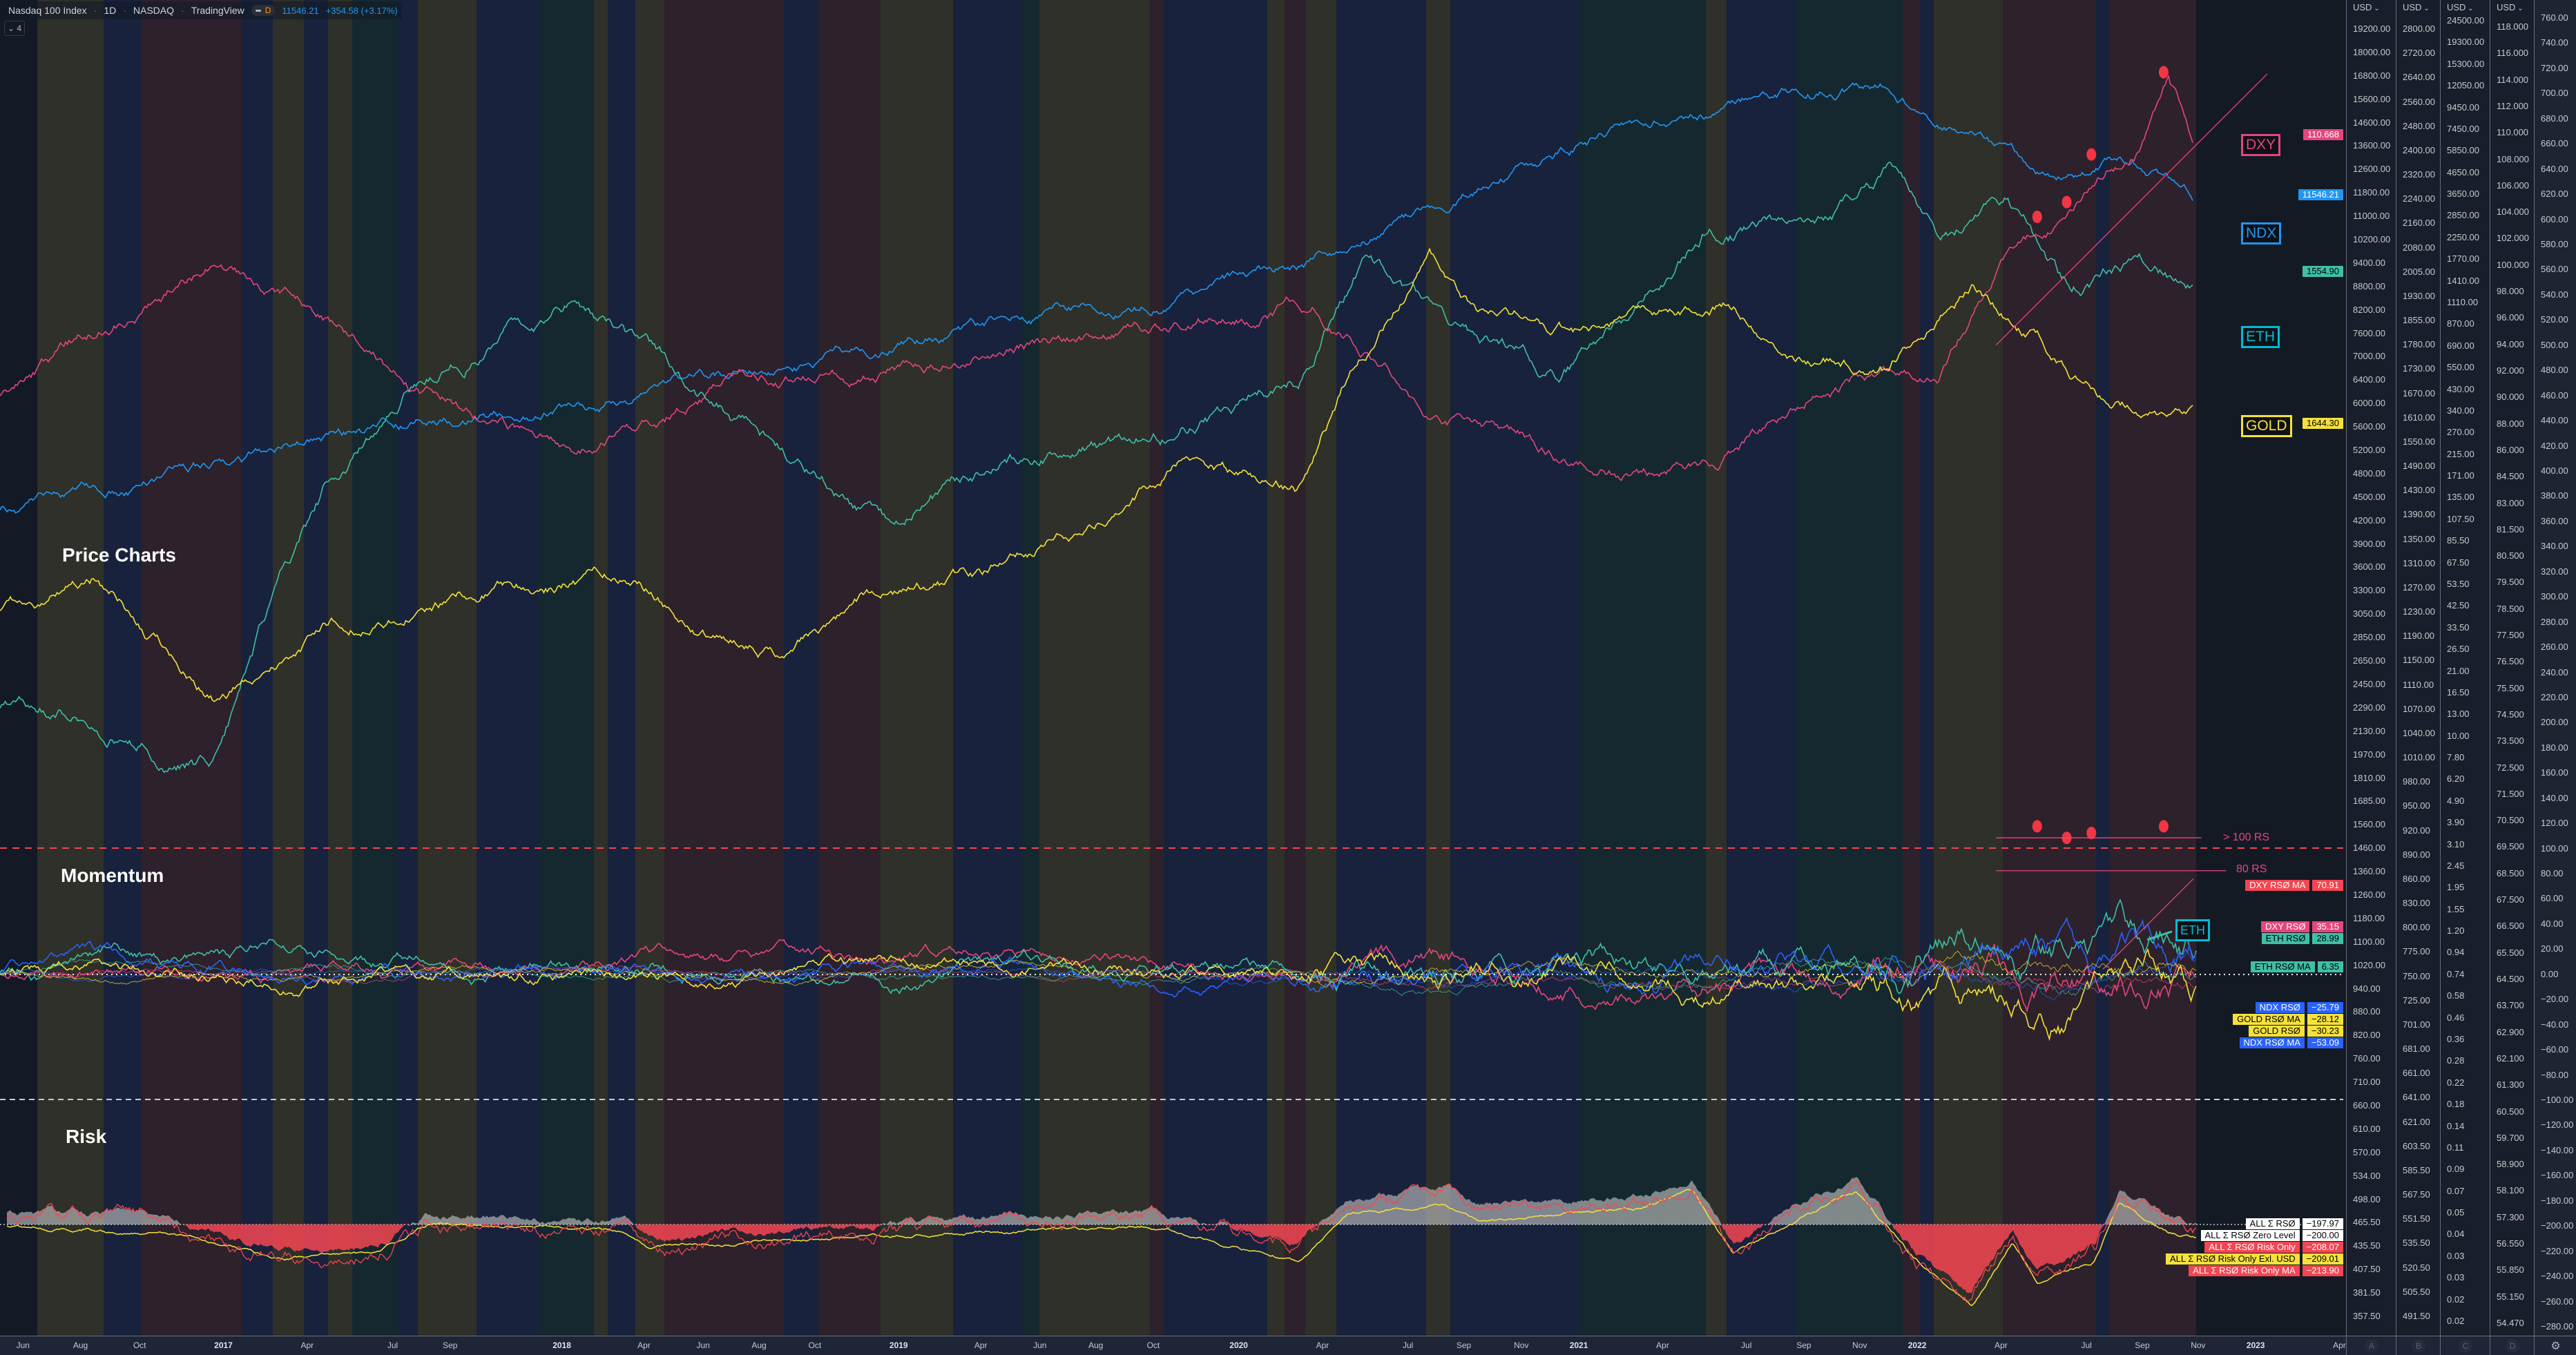  I want to click on axis-tick-label: 550.00, so click(2460, 367).